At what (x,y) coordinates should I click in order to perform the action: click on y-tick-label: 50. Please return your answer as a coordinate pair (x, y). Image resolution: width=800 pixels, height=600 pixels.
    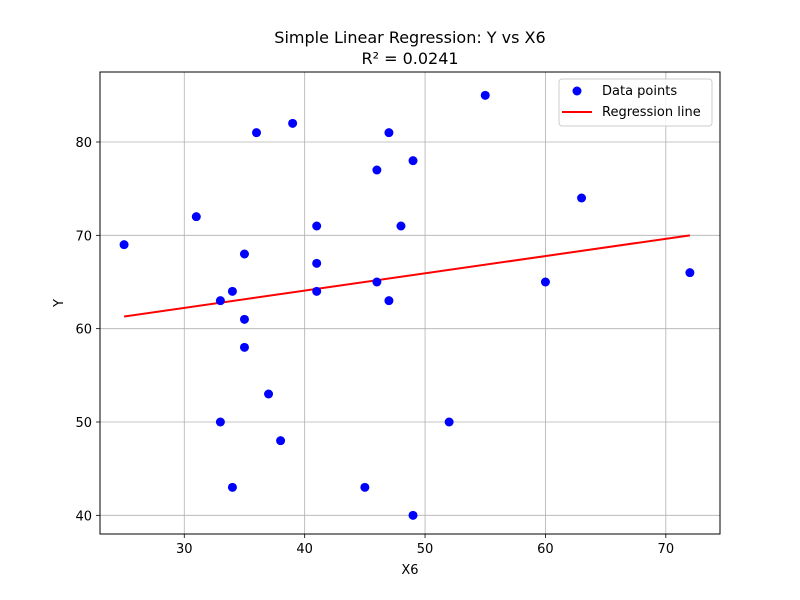
    Looking at the image, I should click on (83, 423).